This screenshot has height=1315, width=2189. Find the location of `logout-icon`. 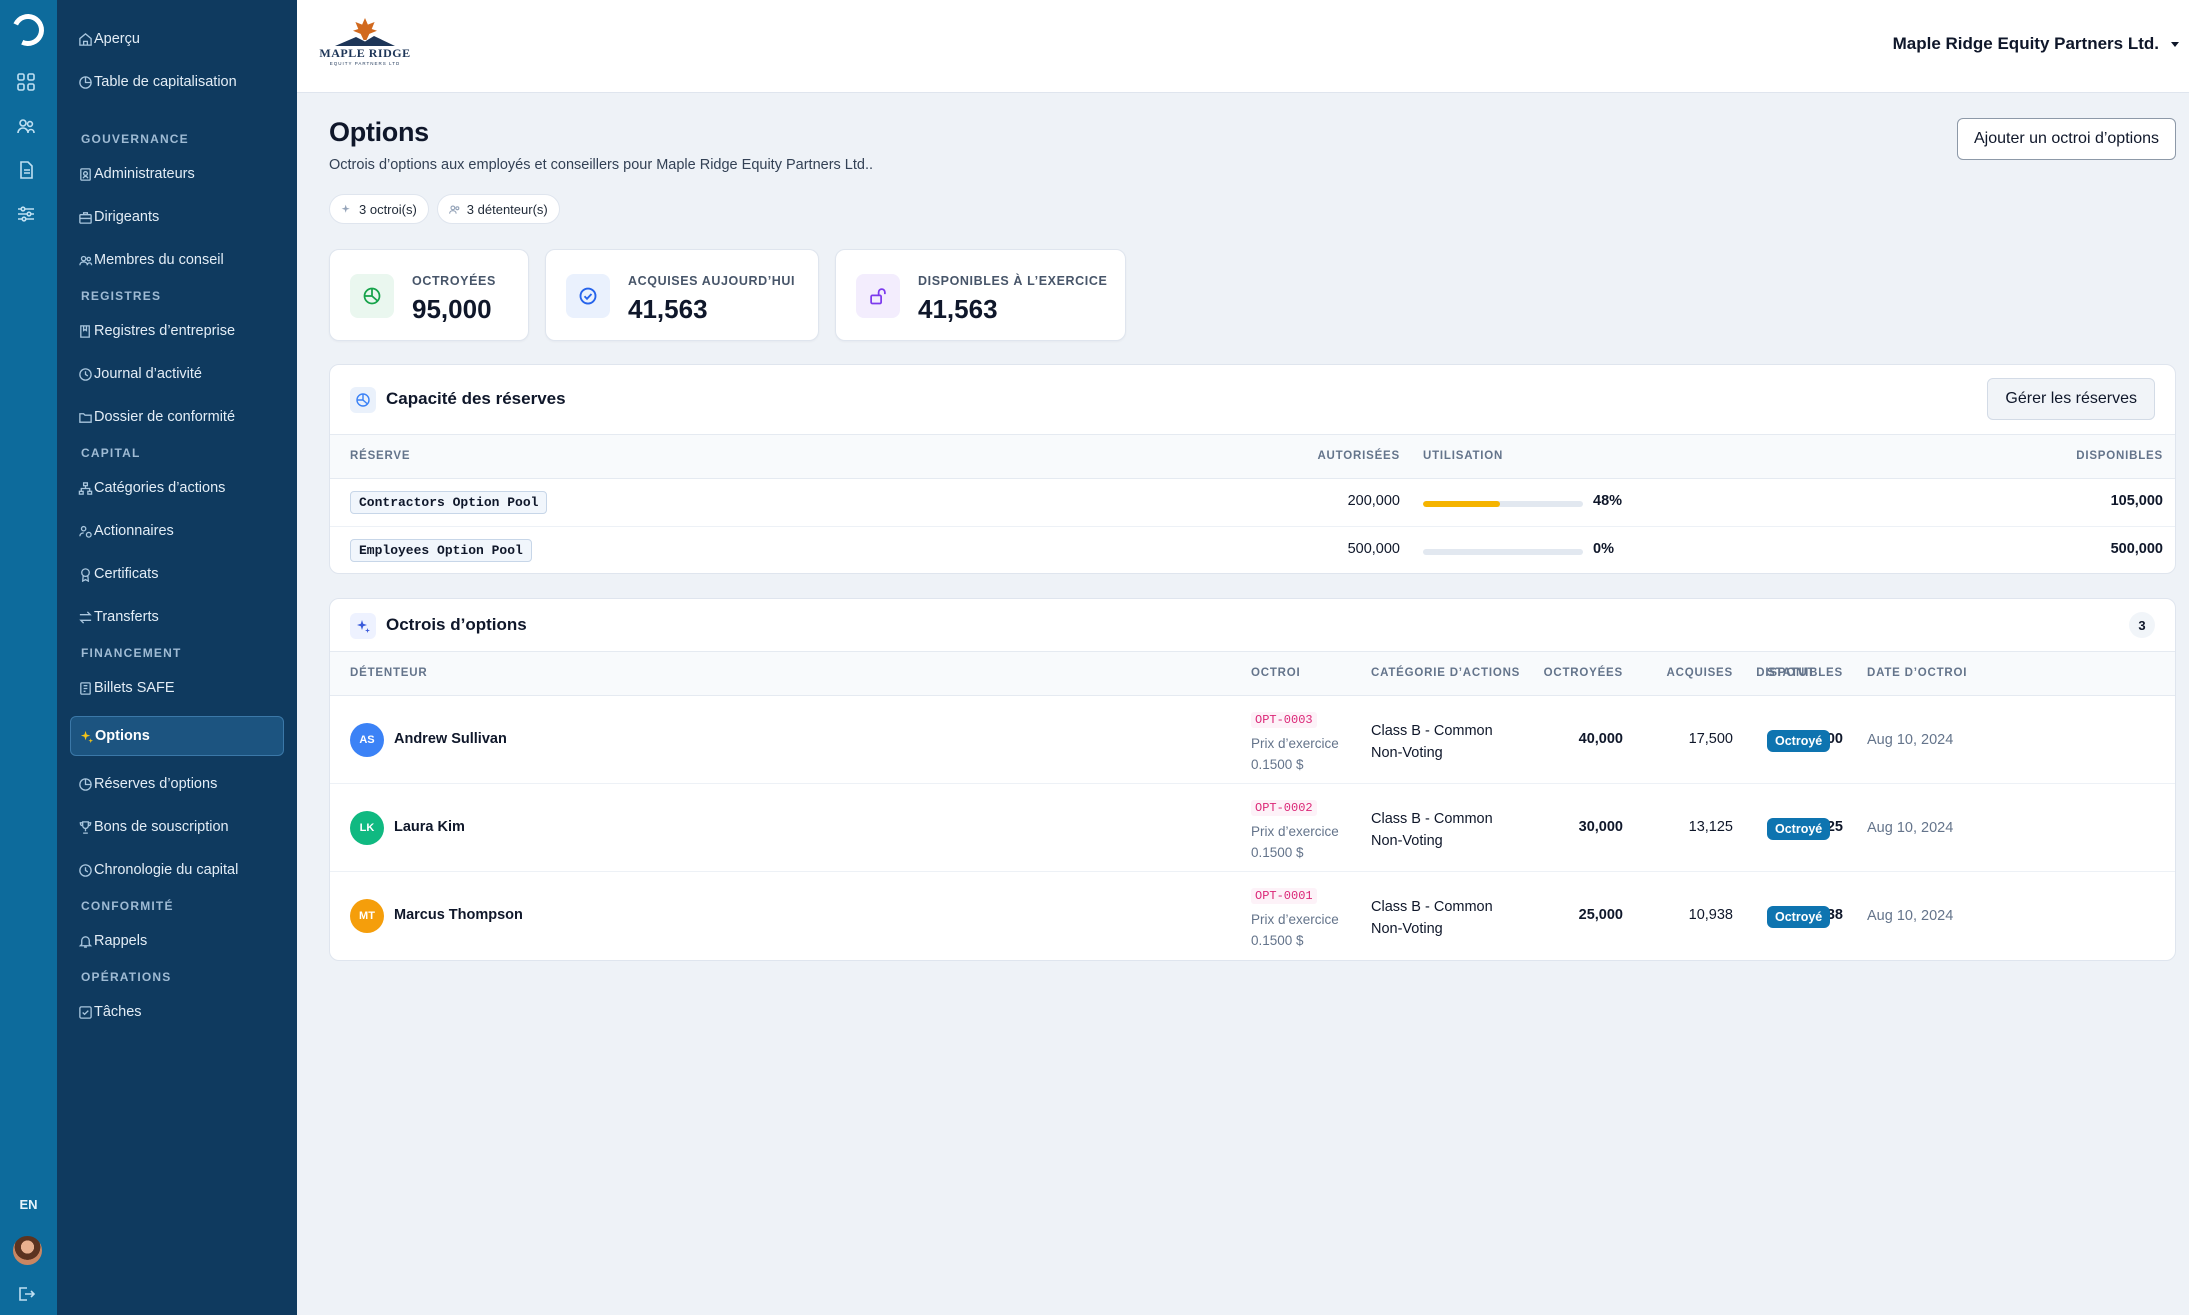

logout-icon is located at coordinates (26, 1294).